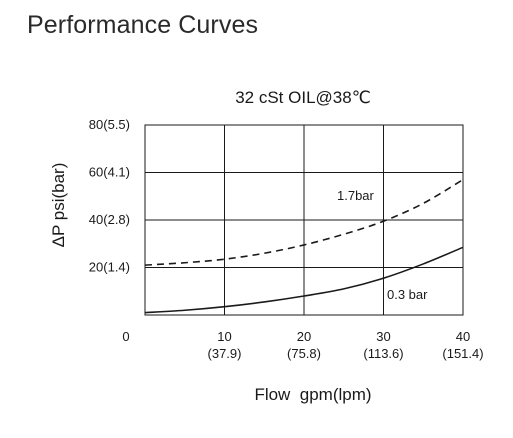 Image resolution: width=513 pixels, height=438 pixels. What do you see at coordinates (304, 353) in the screenshot?
I see `x-tick-sublabel: (75.8)` at bounding box center [304, 353].